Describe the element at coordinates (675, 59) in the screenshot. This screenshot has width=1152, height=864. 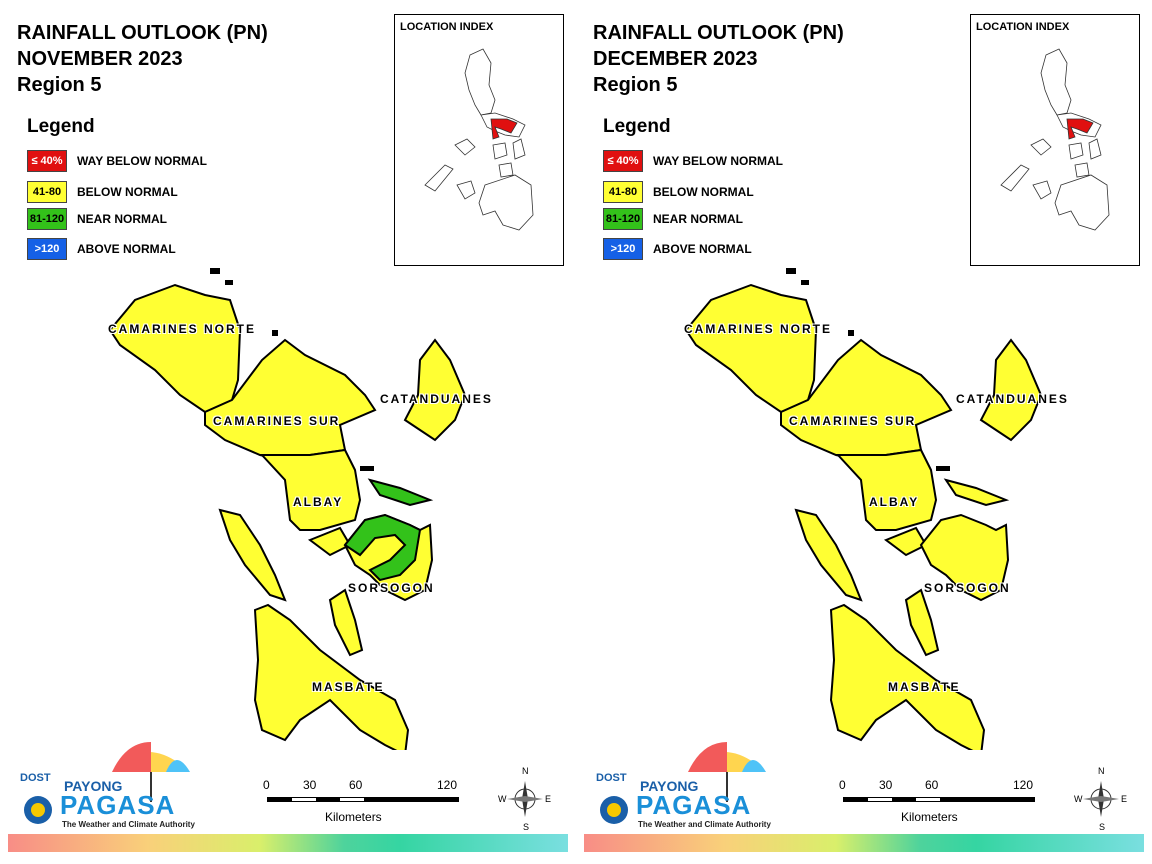
I see `title-line-2: DECEMBER 2023` at that location.